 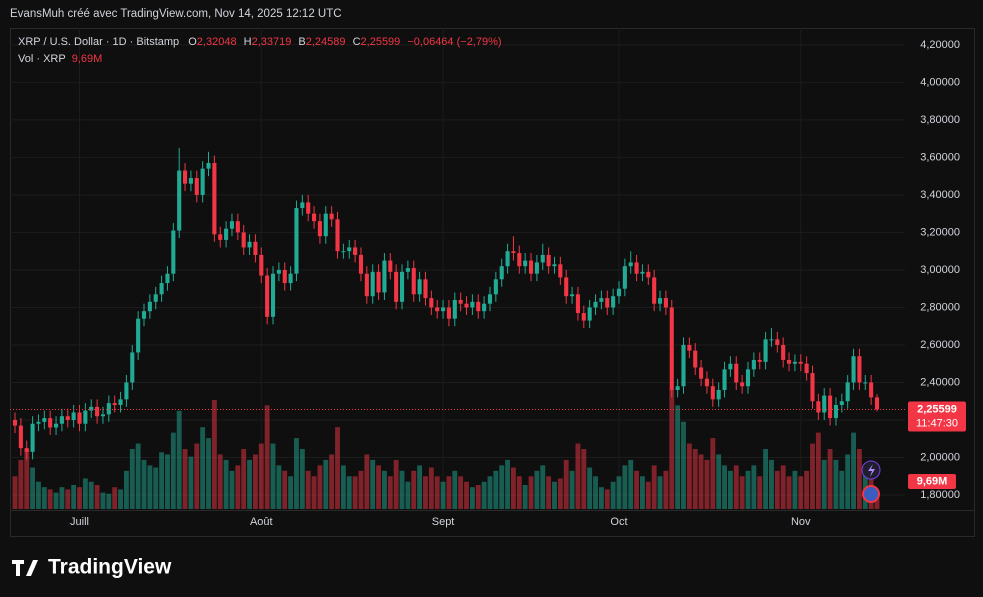 What do you see at coordinates (940, 270) in the screenshot?
I see `y-tick-label: 3,00000` at bounding box center [940, 270].